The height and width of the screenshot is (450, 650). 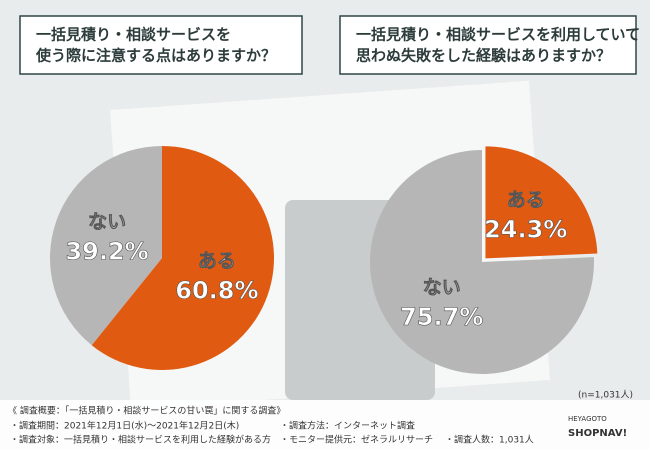 What do you see at coordinates (124, 426) in the screenshot?
I see `footer-item: ・調査期間：2021年12月1日(水)～2021年12月2日(木)` at bounding box center [124, 426].